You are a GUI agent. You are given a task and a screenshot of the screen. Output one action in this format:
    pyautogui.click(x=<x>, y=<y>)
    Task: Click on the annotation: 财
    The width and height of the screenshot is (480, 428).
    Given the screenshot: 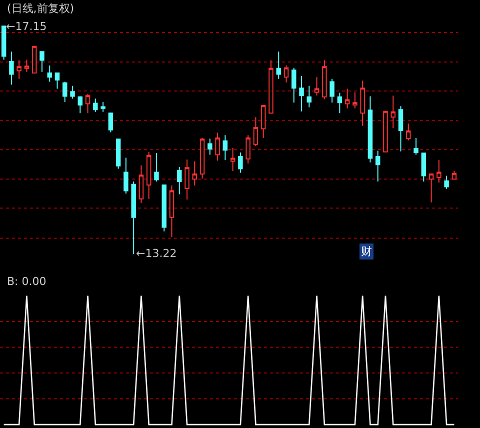 What is the action you would take?
    pyautogui.click(x=366, y=251)
    